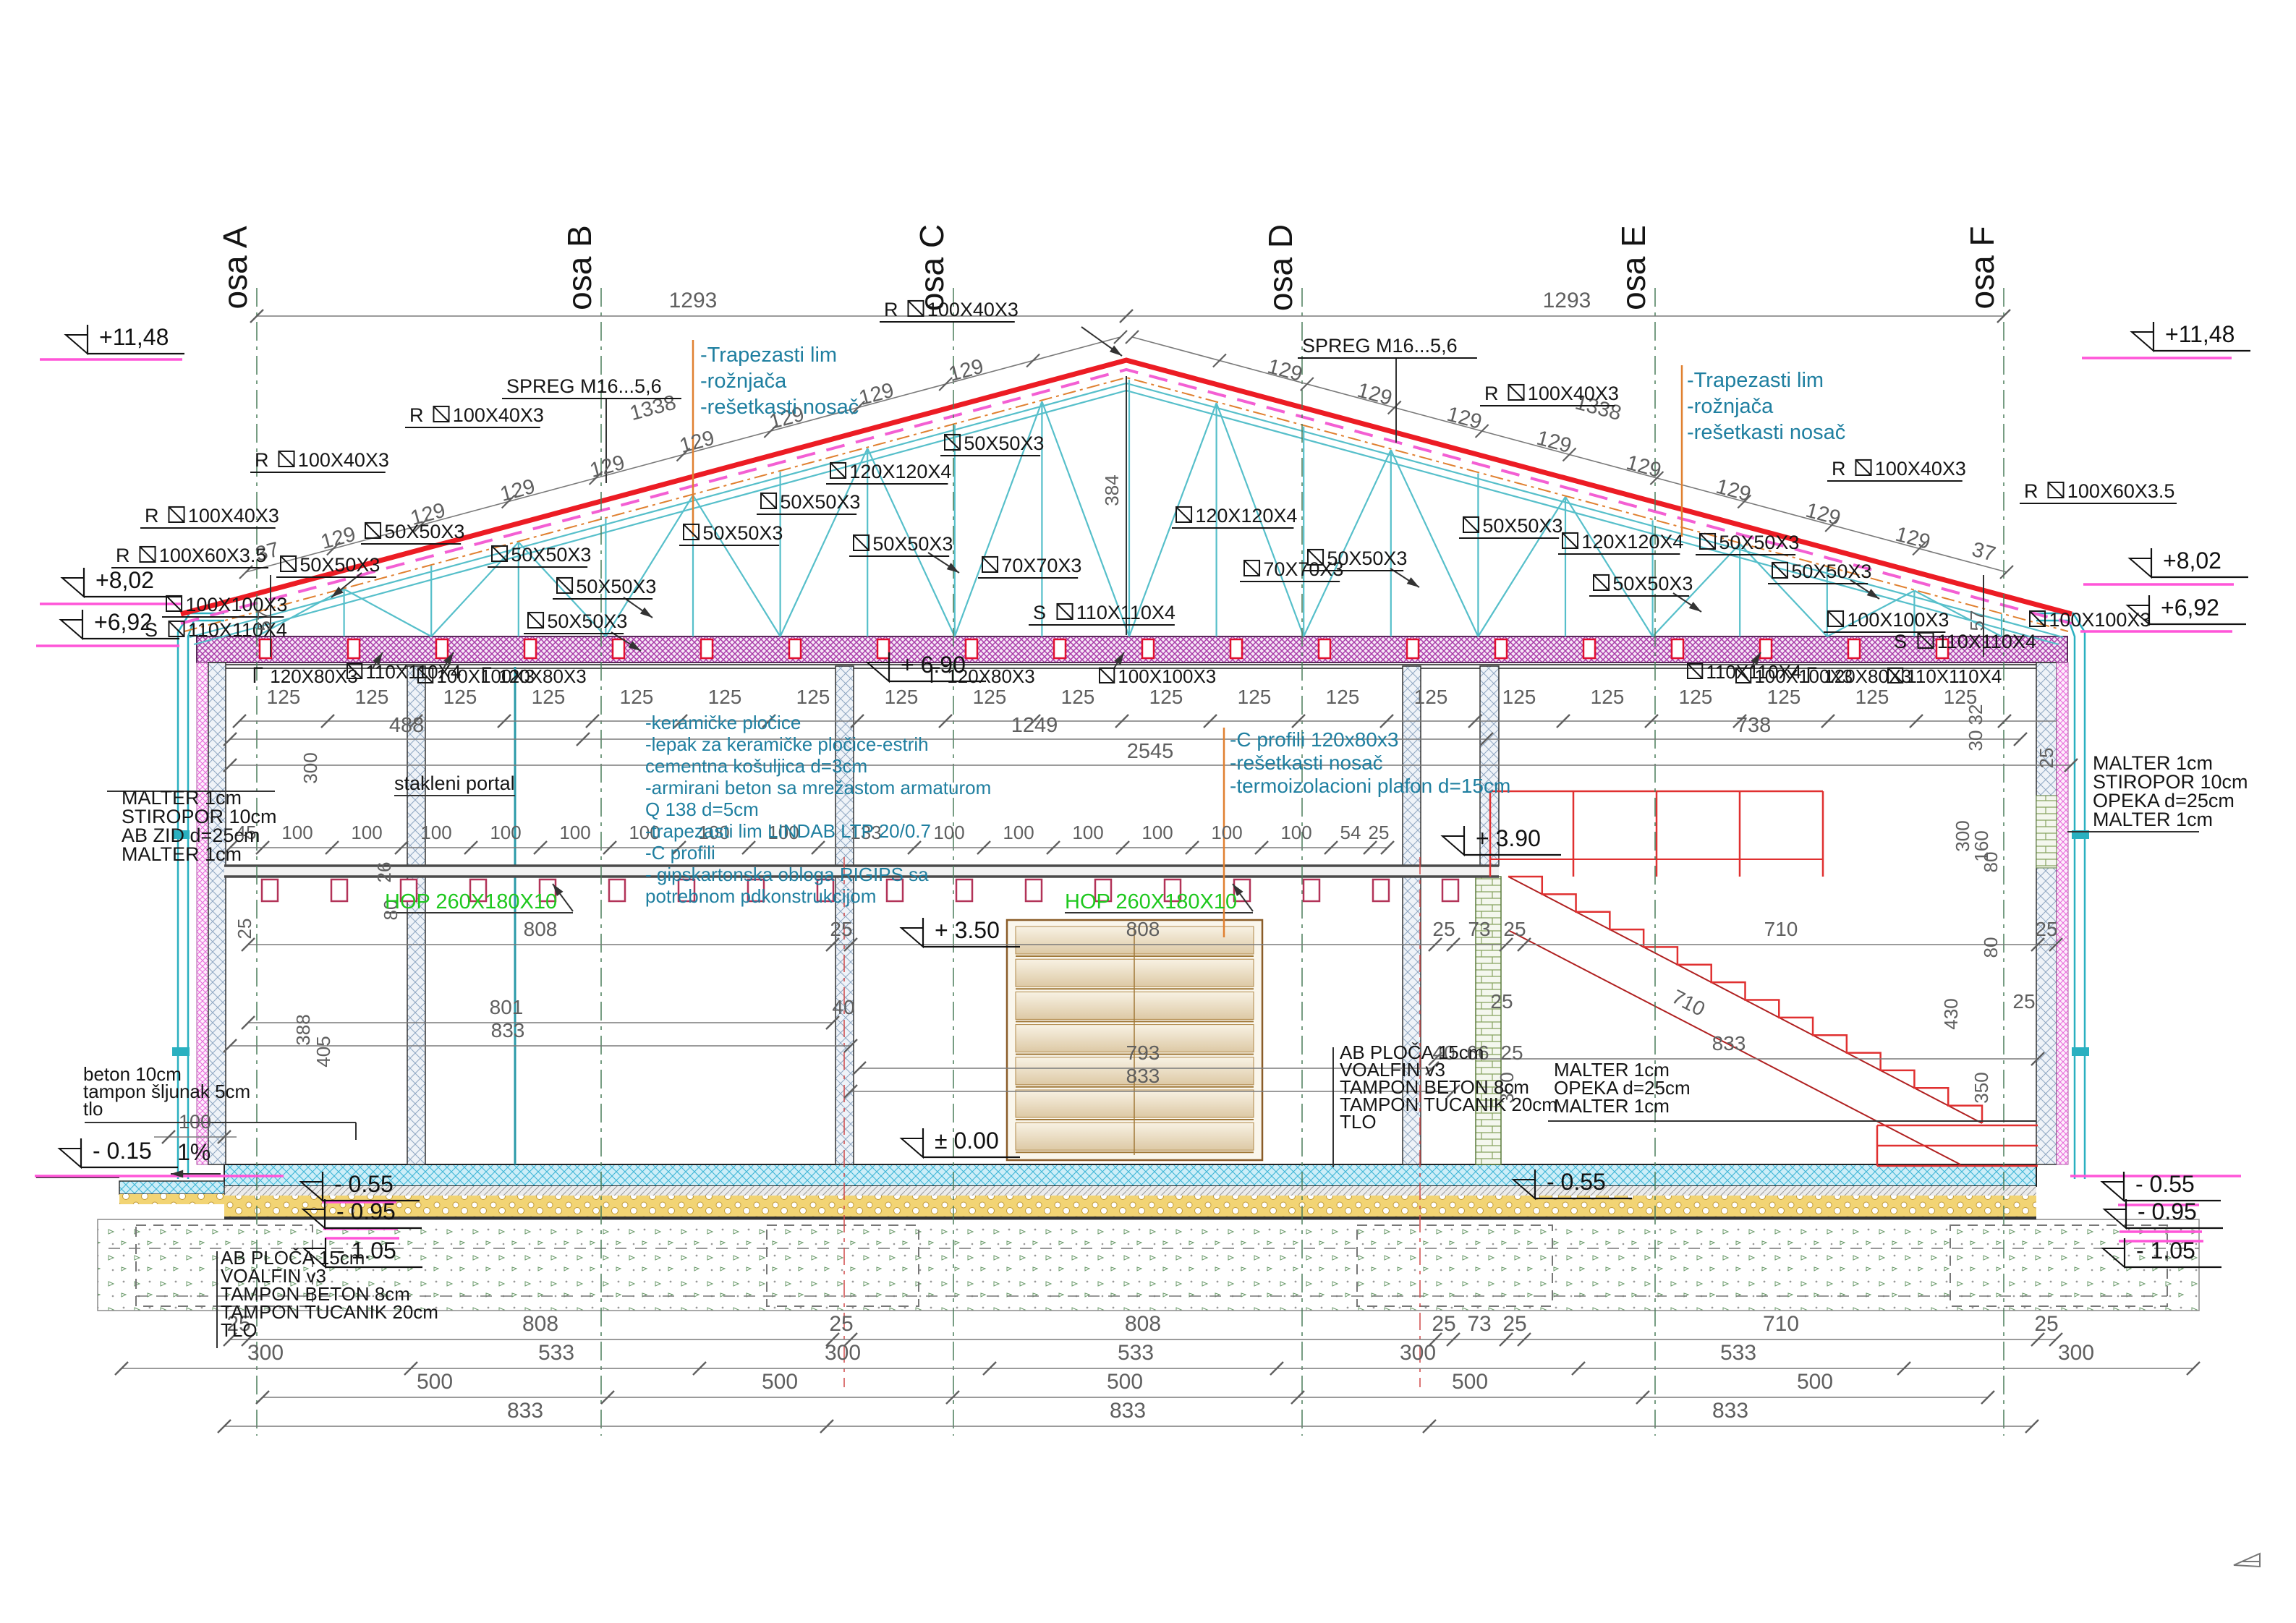 The width and height of the screenshot is (2296, 1623). Describe the element at coordinates (406, 725) in the screenshot. I see `svg-text: 488` at that location.